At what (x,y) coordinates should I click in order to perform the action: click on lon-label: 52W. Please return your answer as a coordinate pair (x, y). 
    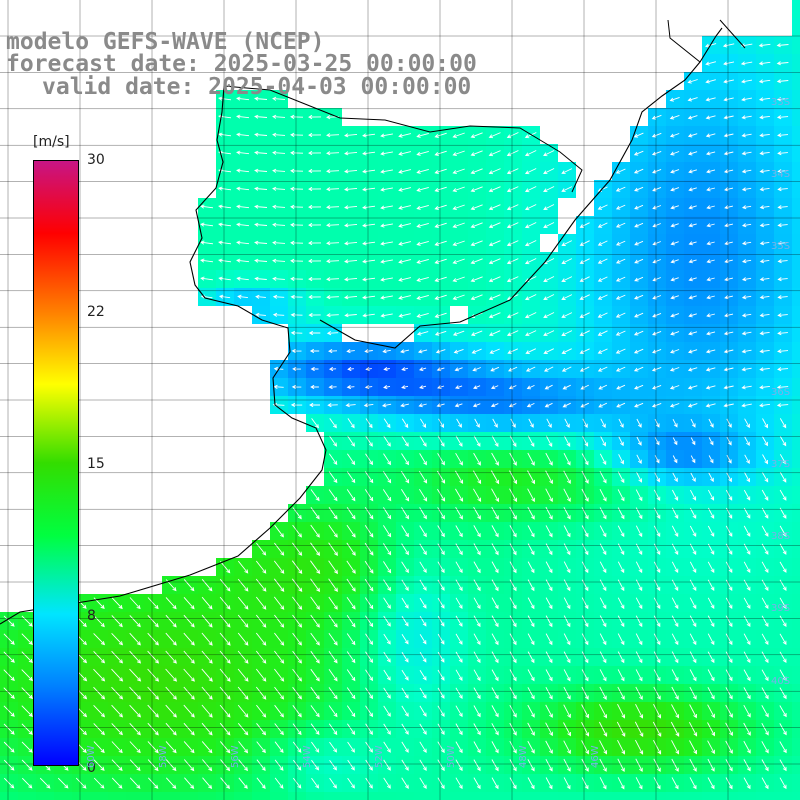
    Looking at the image, I should click on (379, 756).